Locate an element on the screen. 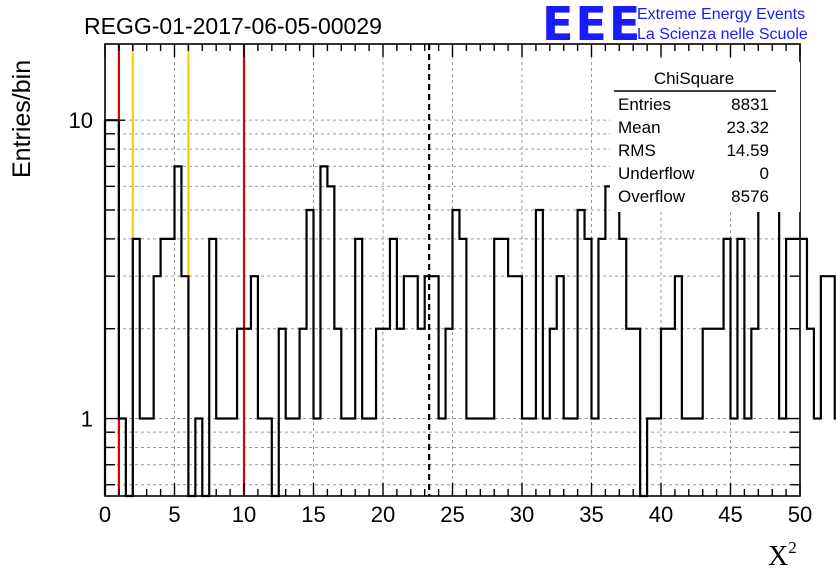  stats-value: 14.59 is located at coordinates (747, 150).